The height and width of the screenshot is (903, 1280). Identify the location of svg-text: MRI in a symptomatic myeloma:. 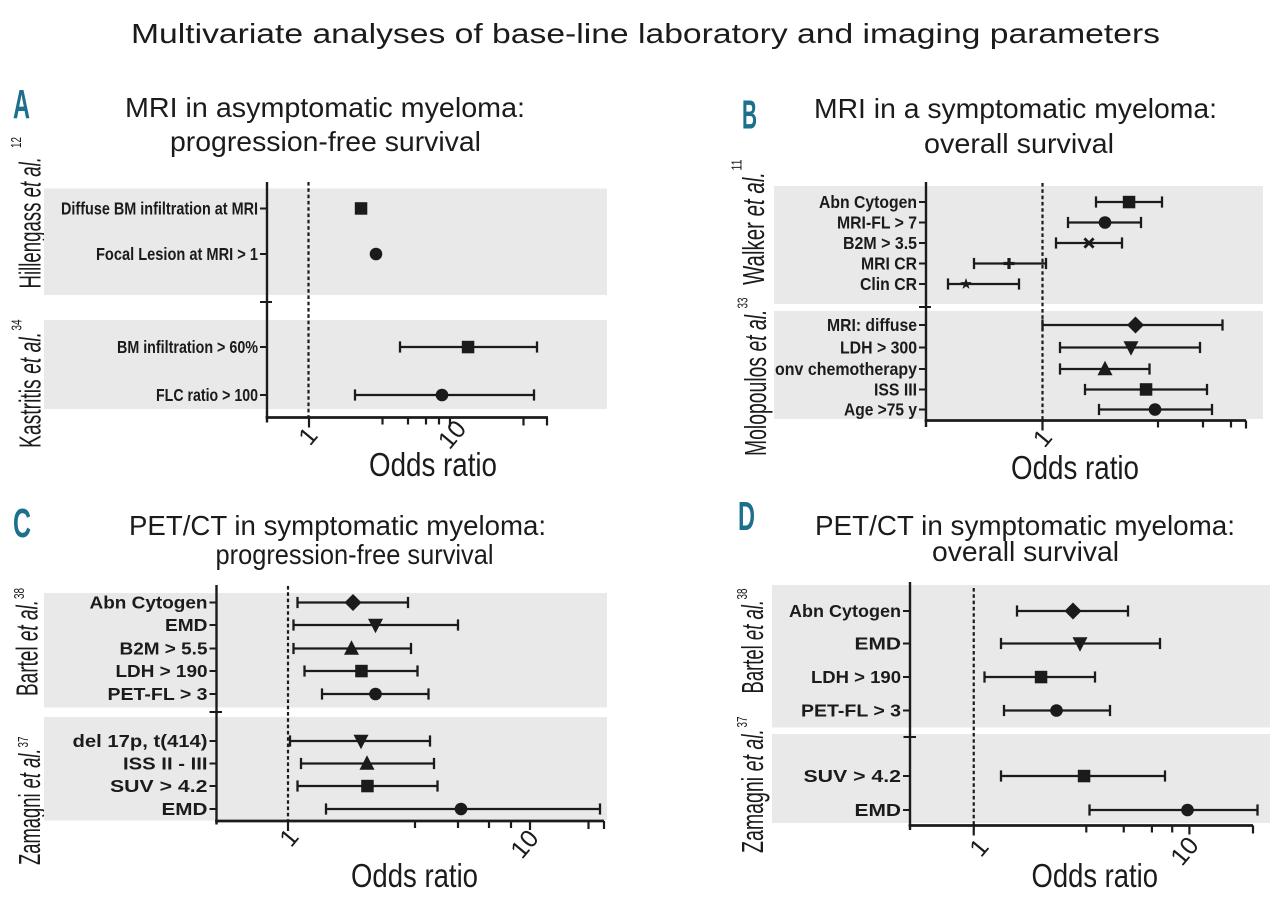
(1015, 108).